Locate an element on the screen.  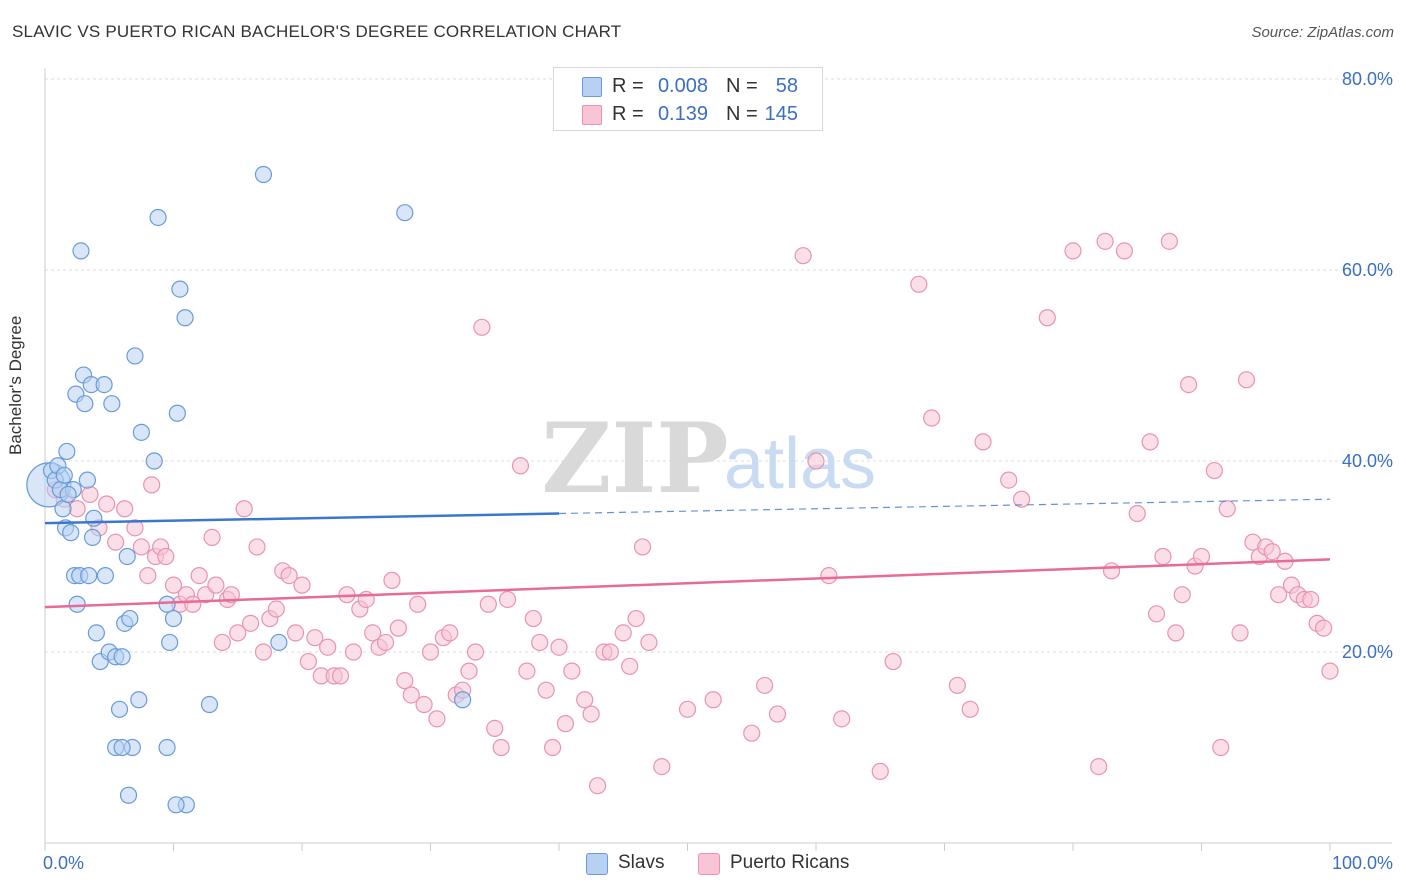
slavs-swatch is located at coordinates (592, 87).